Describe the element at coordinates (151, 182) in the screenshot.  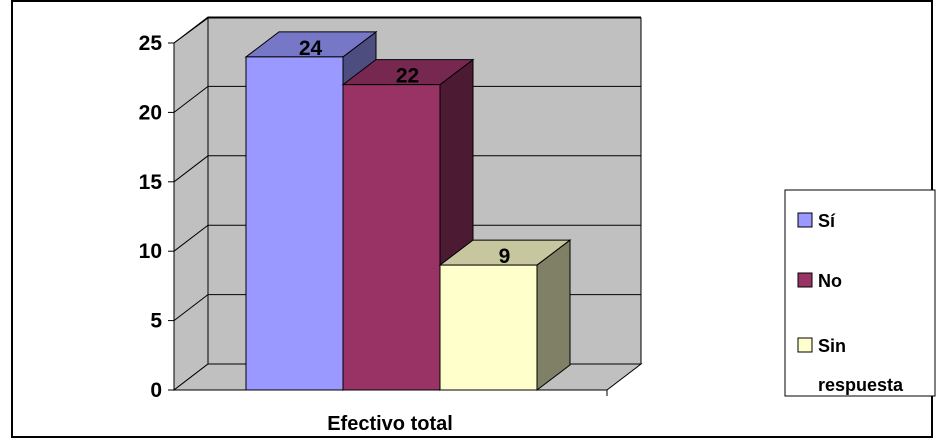
I see `y-tick-label-15: 15` at that location.